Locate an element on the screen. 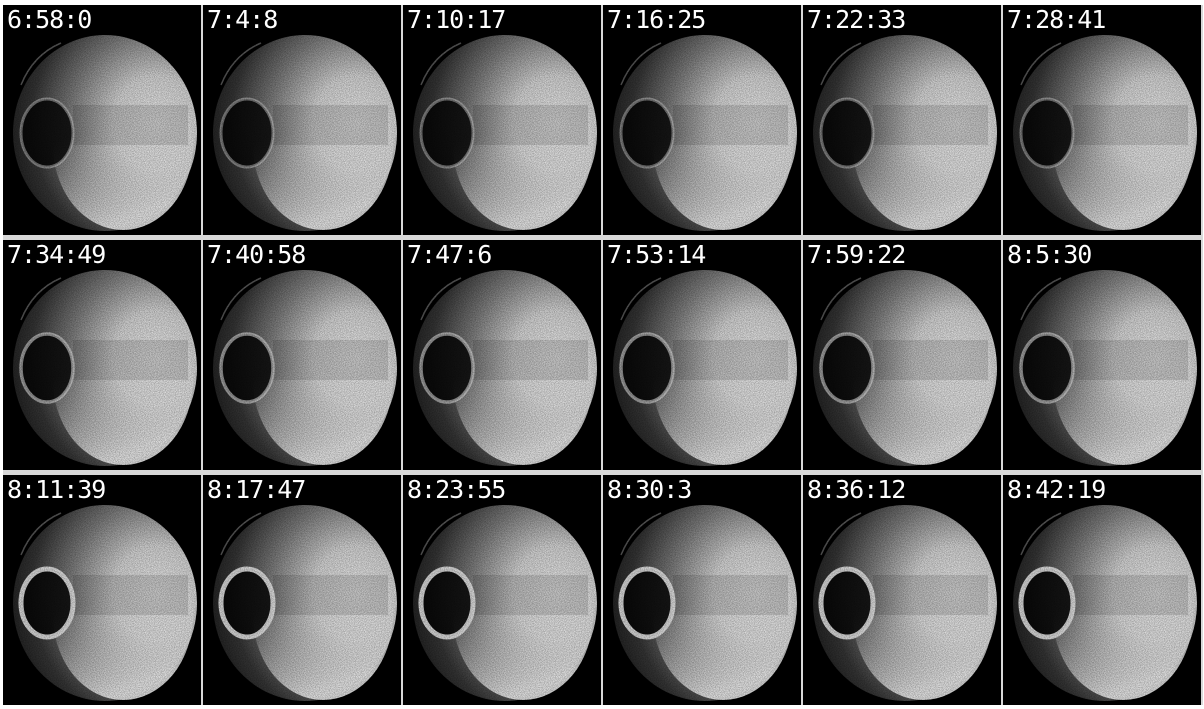  image-frame: 8:17:47 is located at coordinates (302, 590).